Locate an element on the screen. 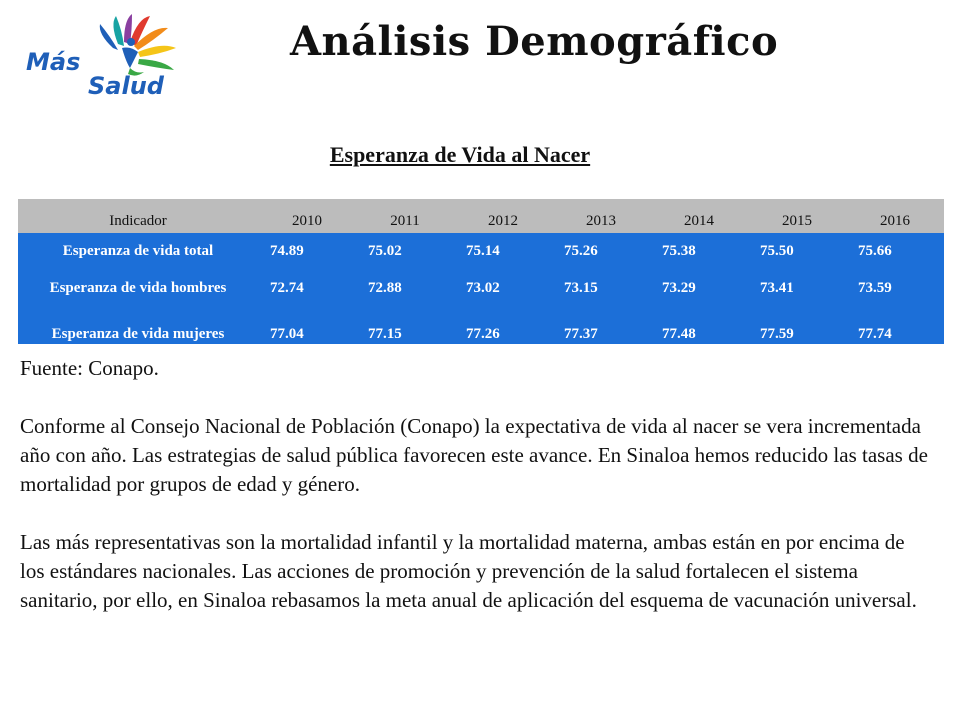 The width and height of the screenshot is (960, 720). table-cell: 72.88 is located at coordinates (405, 288).